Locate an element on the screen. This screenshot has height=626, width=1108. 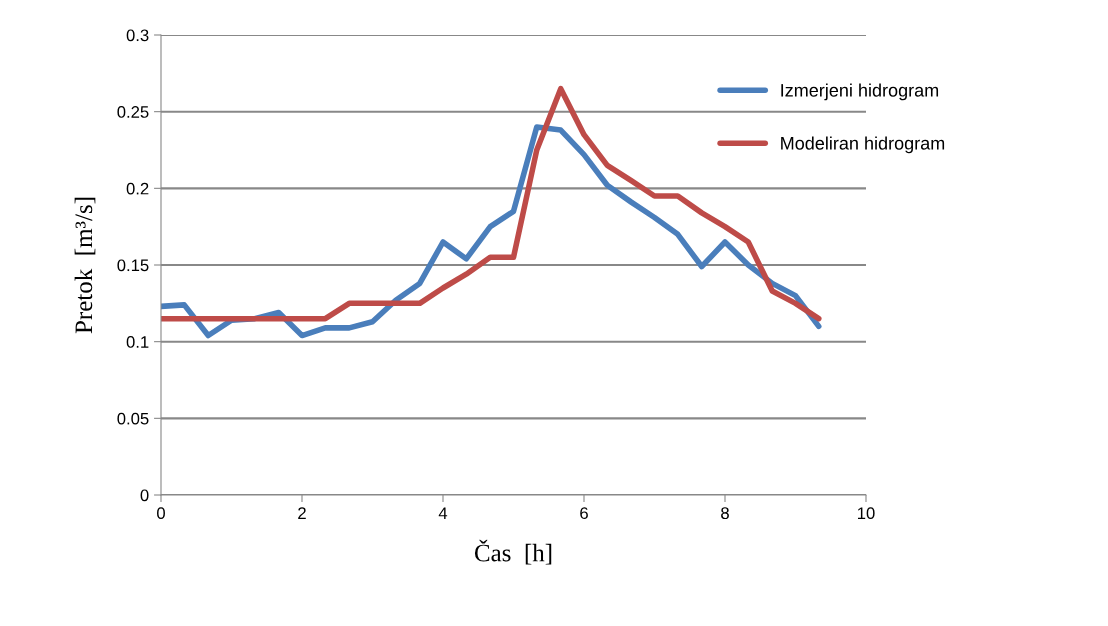
y-tick-label: 0.25 is located at coordinates (133, 112).